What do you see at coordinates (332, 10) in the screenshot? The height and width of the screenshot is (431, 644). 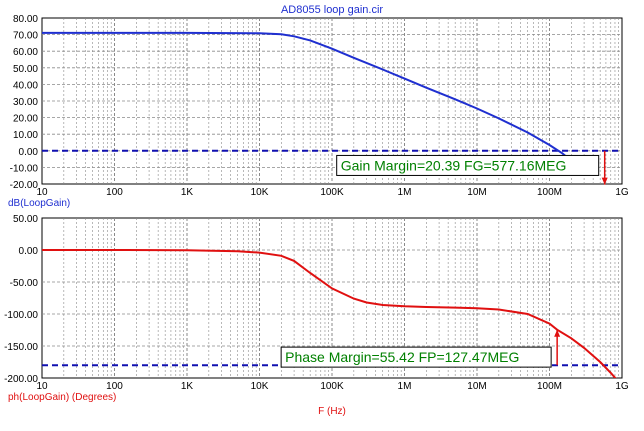 I see `chart-title: AD8055 loop gain.cir` at bounding box center [332, 10].